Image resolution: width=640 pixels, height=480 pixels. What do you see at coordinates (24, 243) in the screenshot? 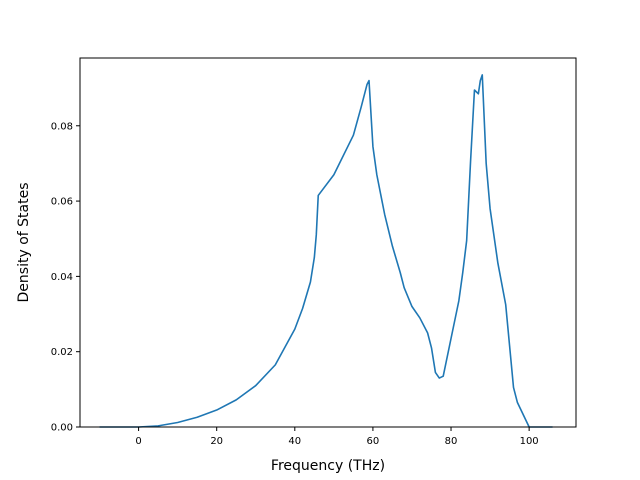
I see `y-axis-label: Density of States` at bounding box center [24, 243].